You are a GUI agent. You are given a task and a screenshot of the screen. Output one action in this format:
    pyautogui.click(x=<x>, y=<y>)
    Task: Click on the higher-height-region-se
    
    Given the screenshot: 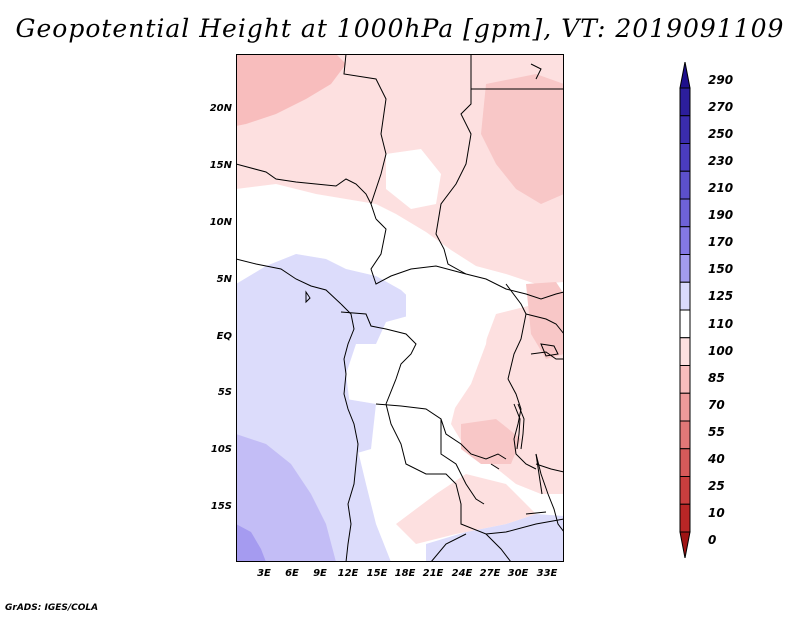 What is the action you would take?
    pyautogui.click(x=491, y=441)
    